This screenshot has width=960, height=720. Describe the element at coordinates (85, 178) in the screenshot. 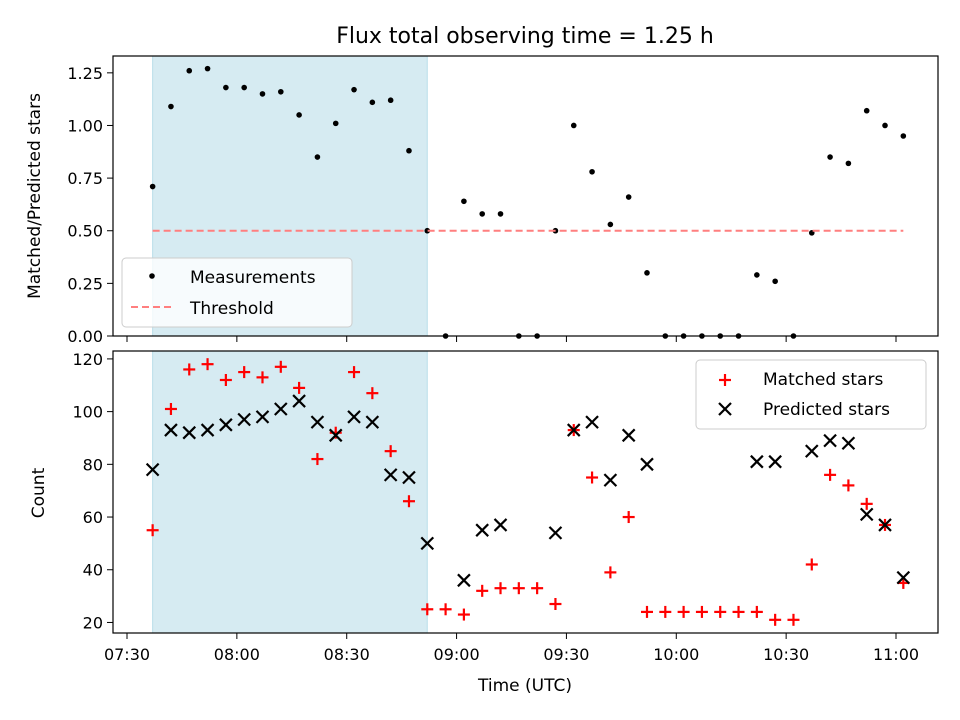

I see `y-tick-label: 0.75` at that location.